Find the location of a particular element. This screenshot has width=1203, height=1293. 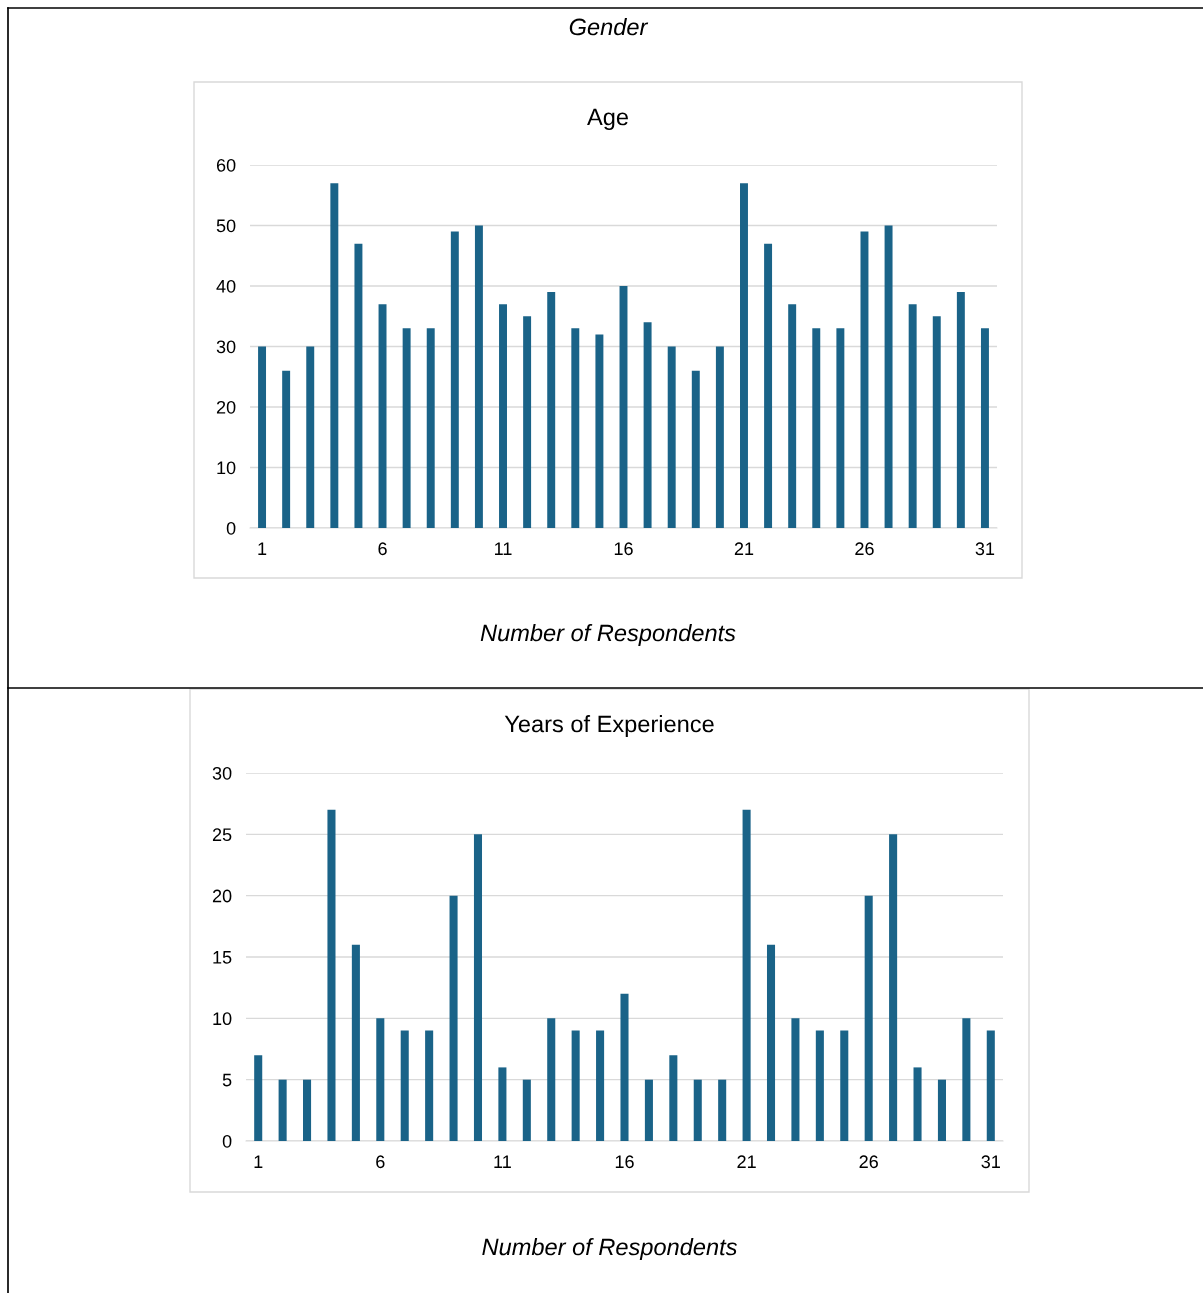

y-tick-label: 60 is located at coordinates (226, 165).